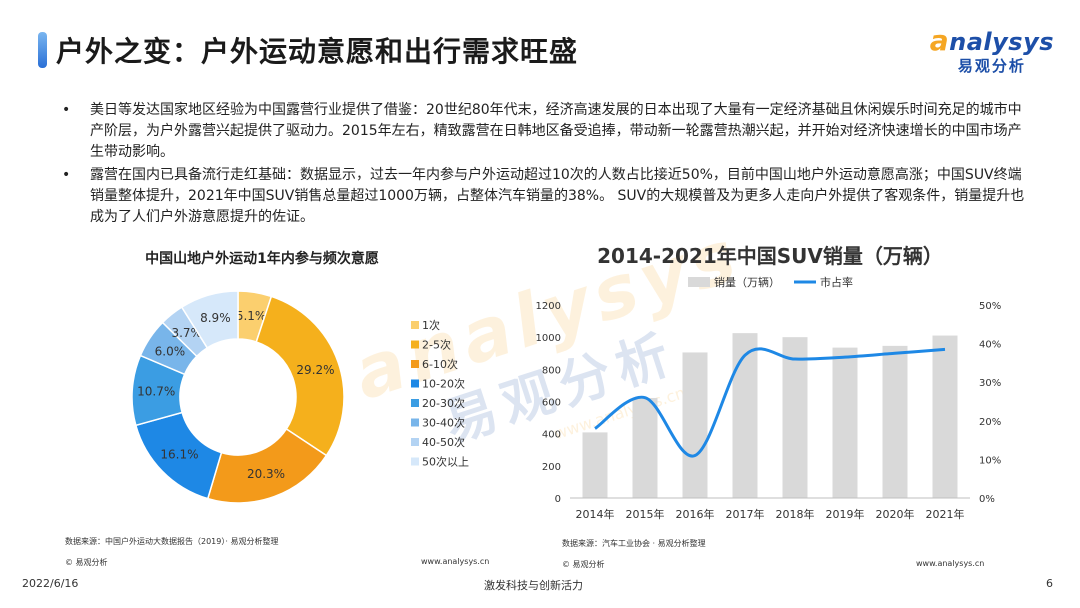 Image resolution: width=1080 pixels, height=608 pixels. What do you see at coordinates (315, 370) in the screenshot?
I see `donut-value-label: 29.2%` at bounding box center [315, 370].